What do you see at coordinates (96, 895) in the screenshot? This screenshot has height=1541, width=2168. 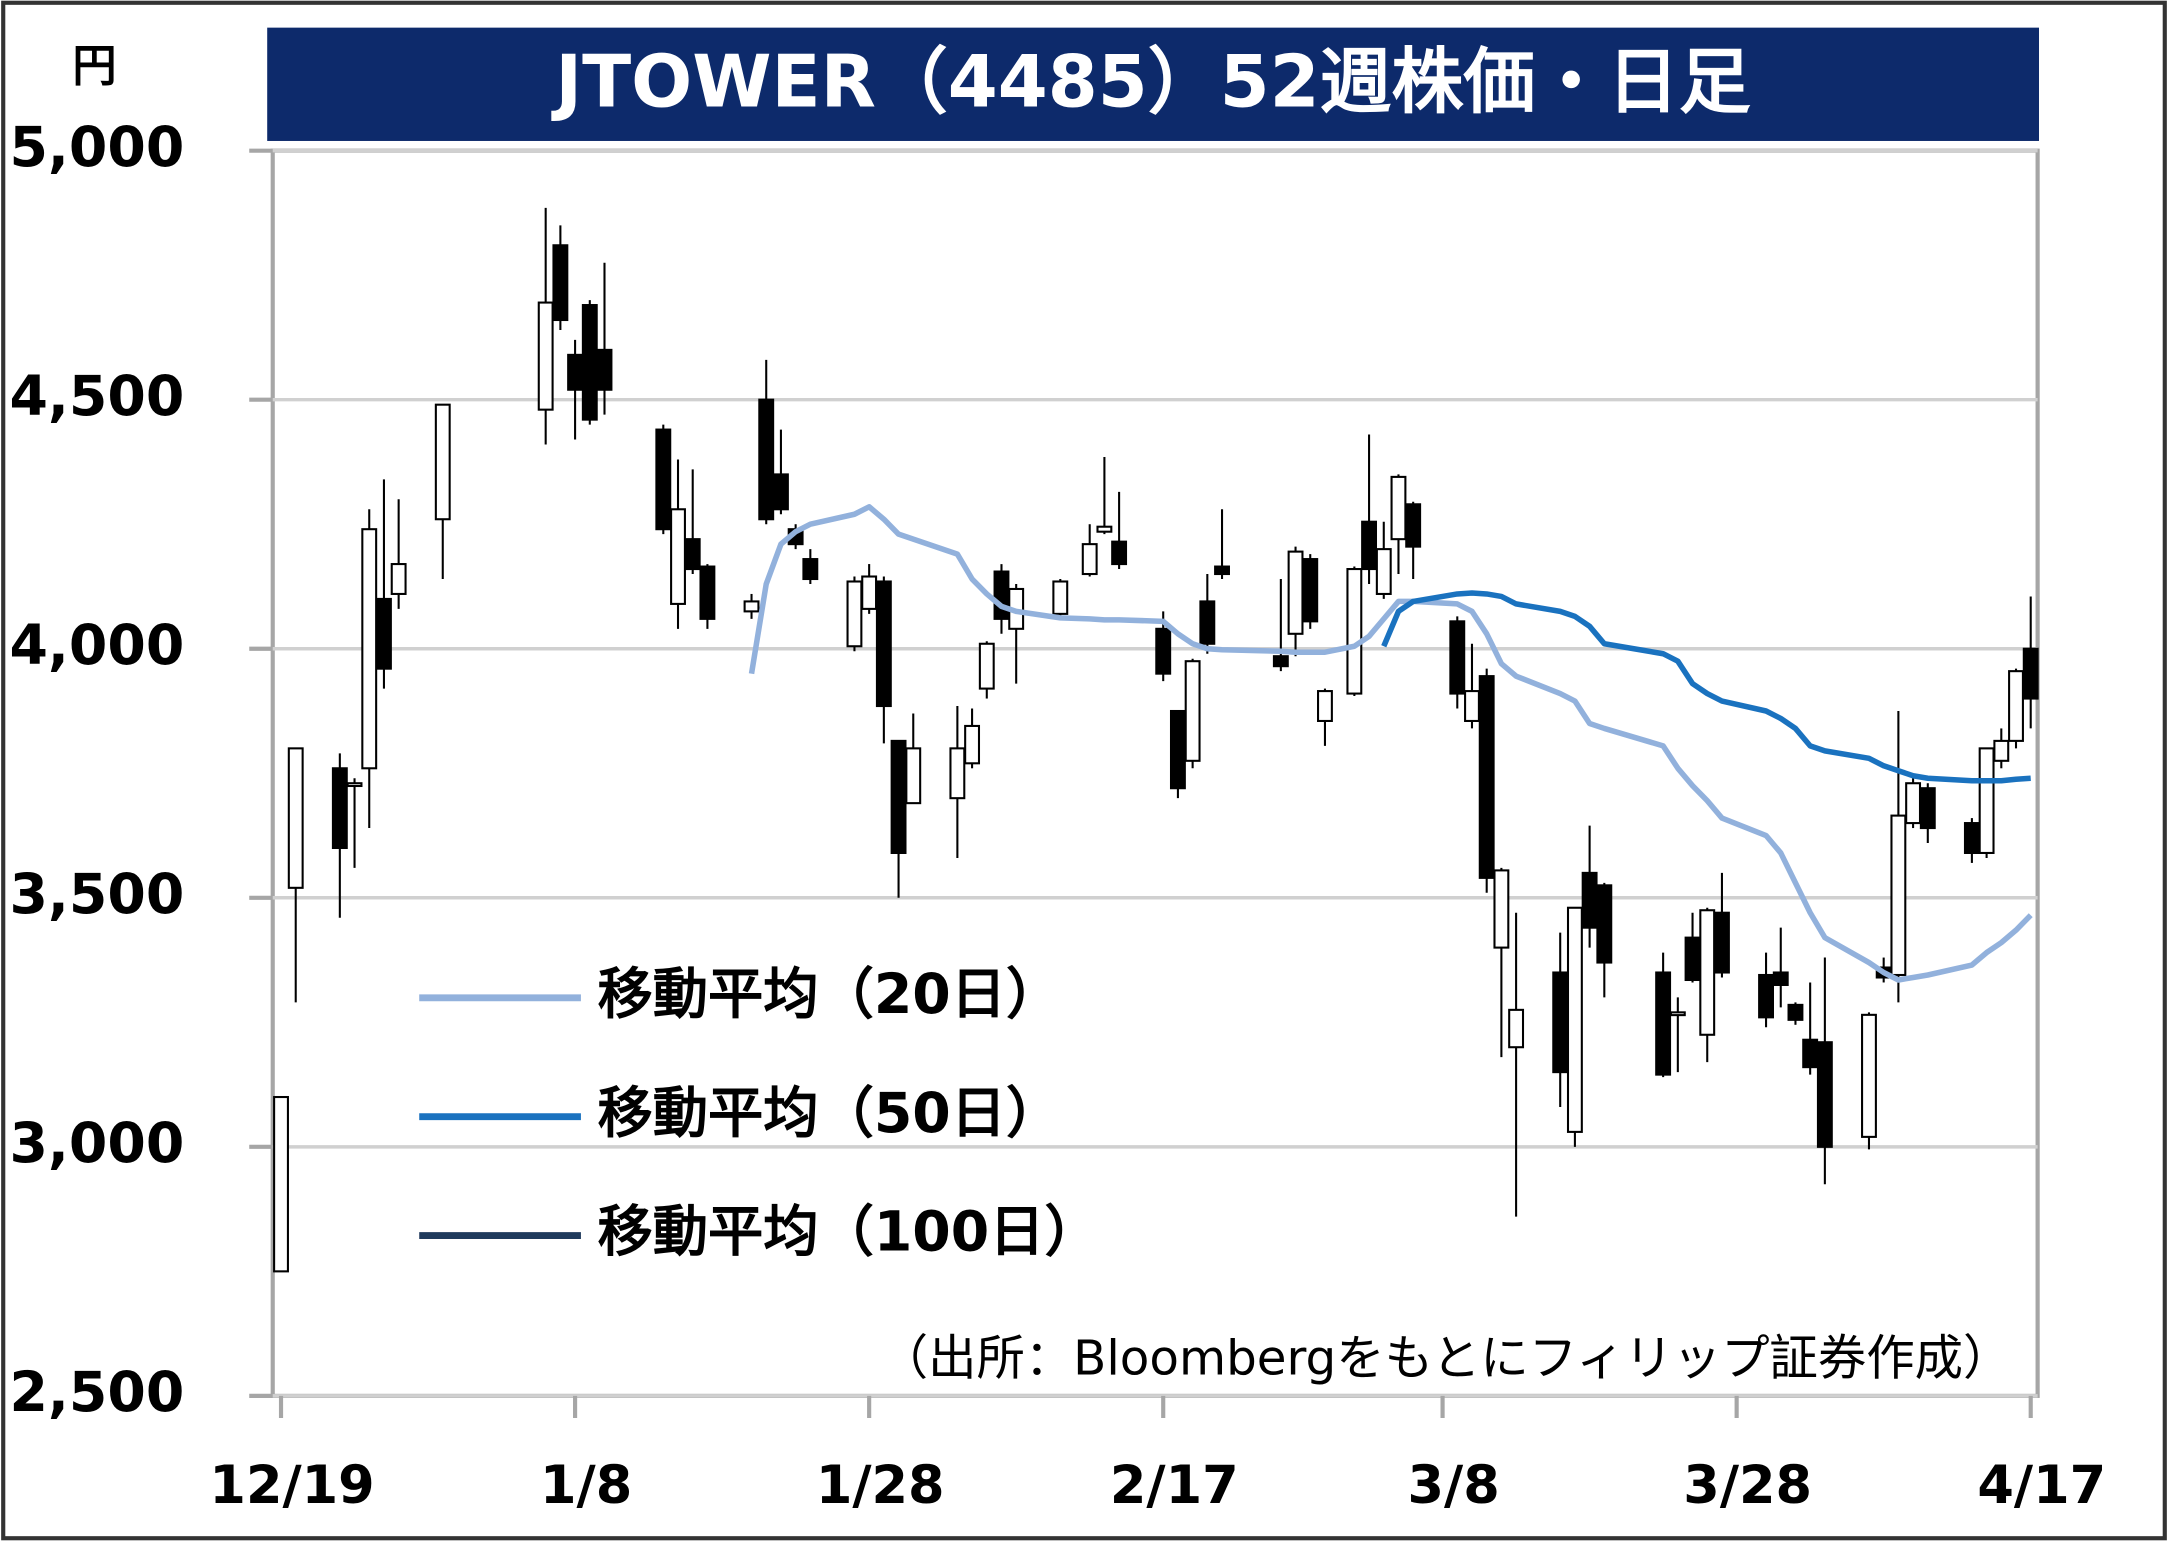 I see `y-tick-label: 3,500` at bounding box center [96, 895].